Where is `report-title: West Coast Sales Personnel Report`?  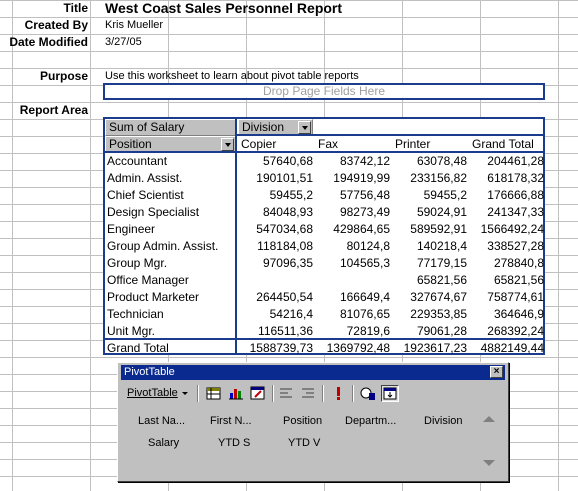
report-title: West Coast Sales Personnel Report is located at coordinates (224, 8).